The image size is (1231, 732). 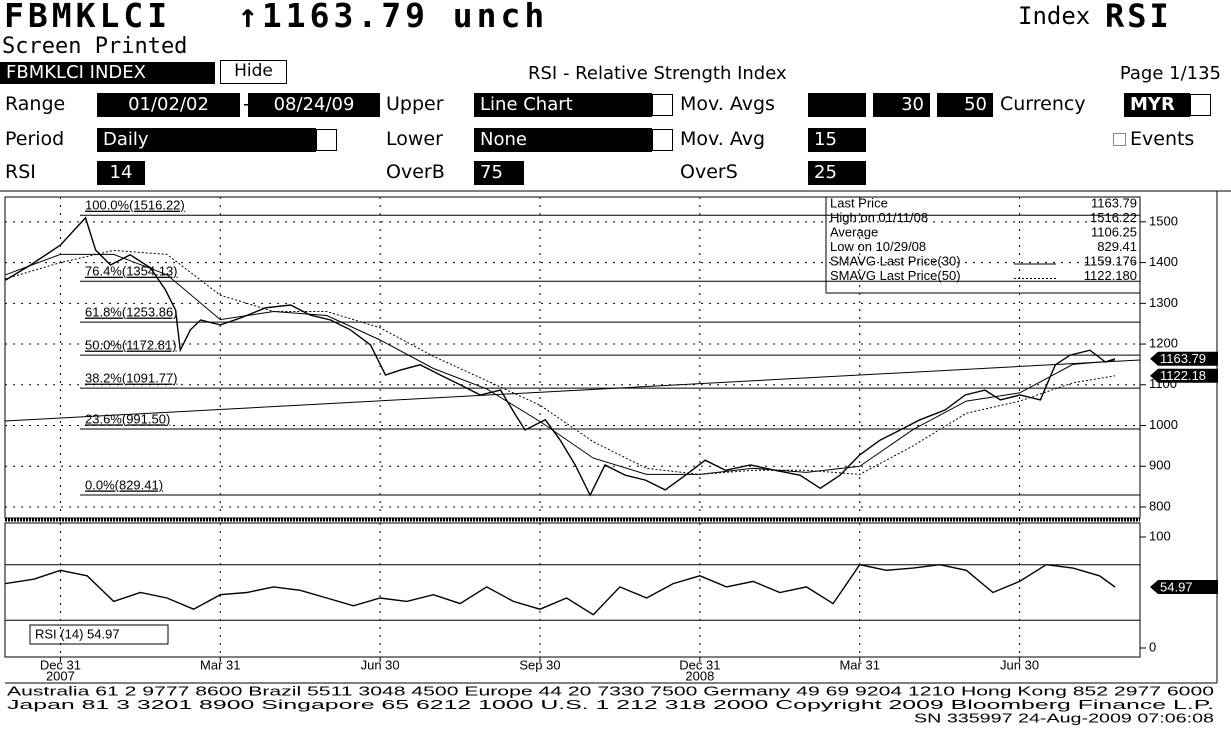 What do you see at coordinates (1138, 17) in the screenshot?
I see `function: RSI` at bounding box center [1138, 17].